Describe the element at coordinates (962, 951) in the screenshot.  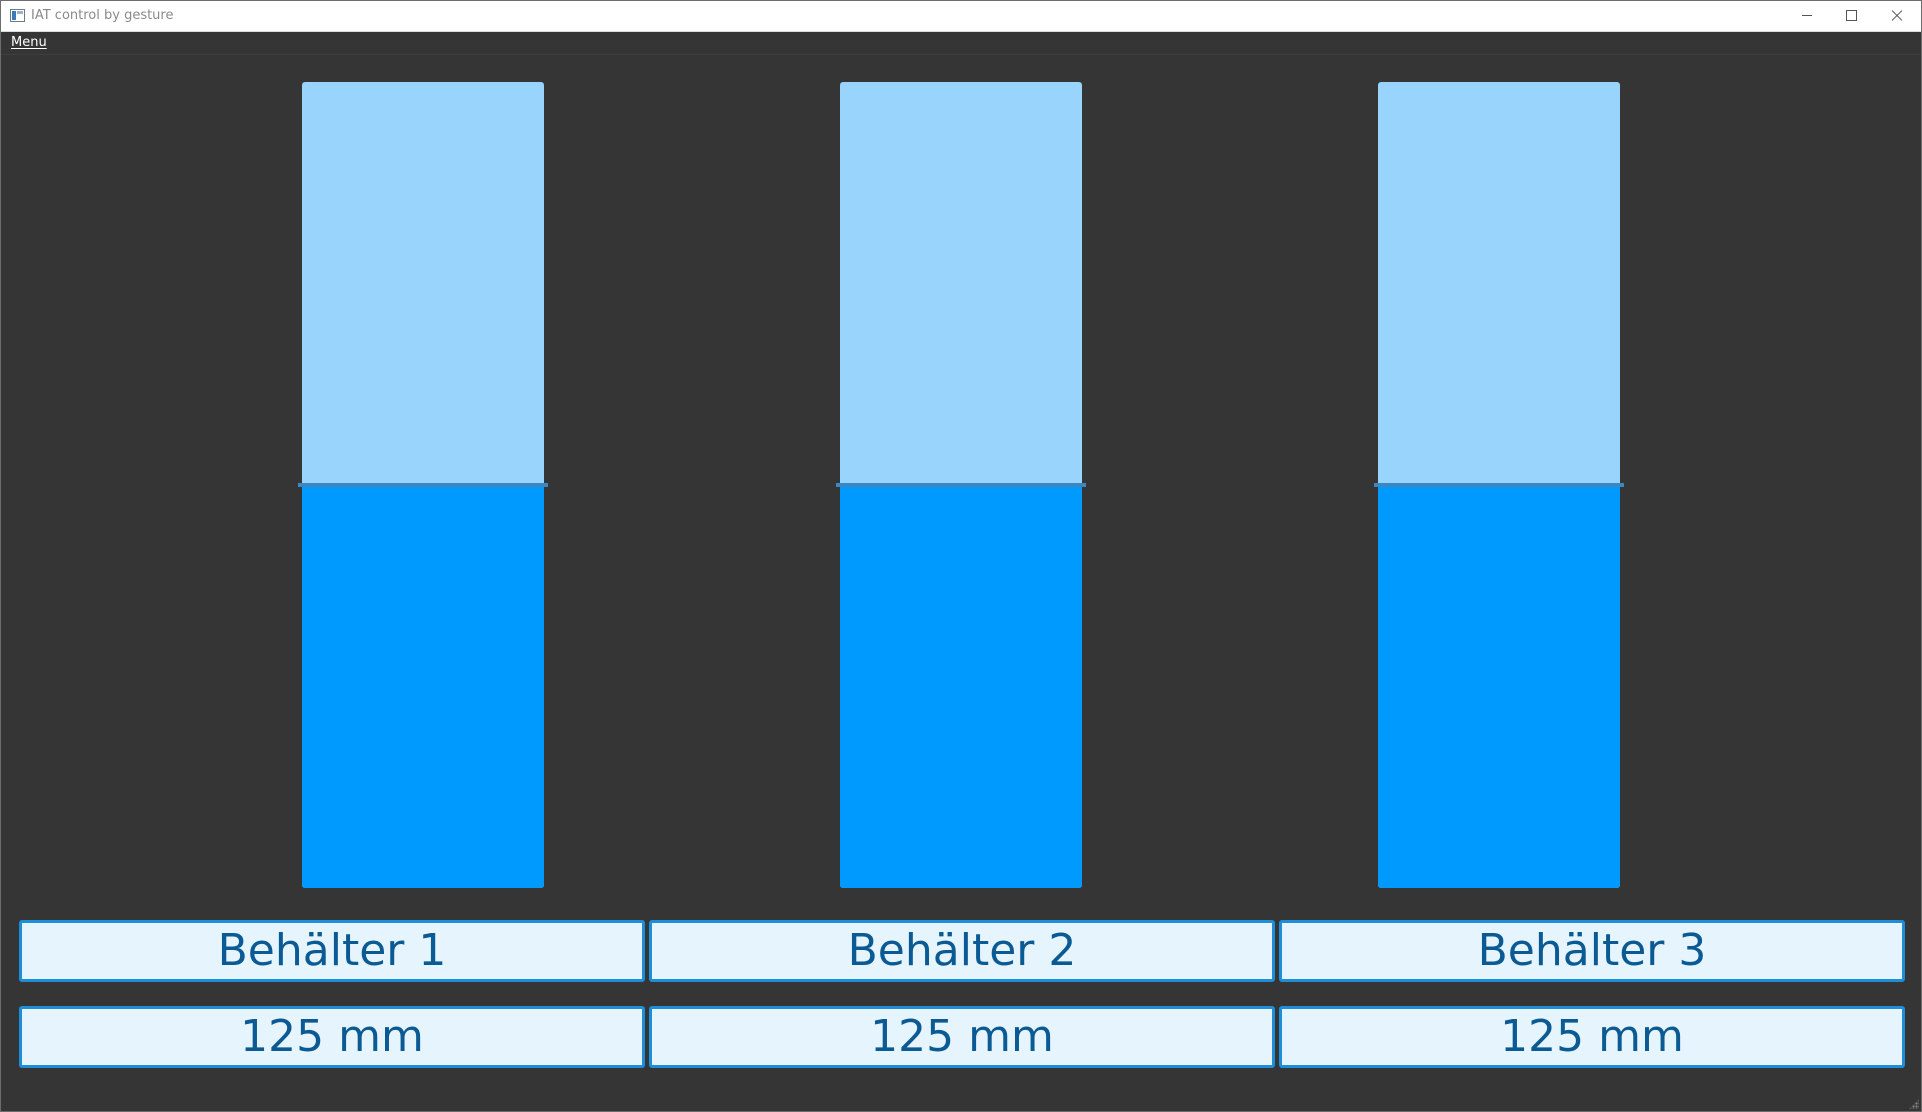
I see `tank-2-name-label: Behälter 2` at that location.